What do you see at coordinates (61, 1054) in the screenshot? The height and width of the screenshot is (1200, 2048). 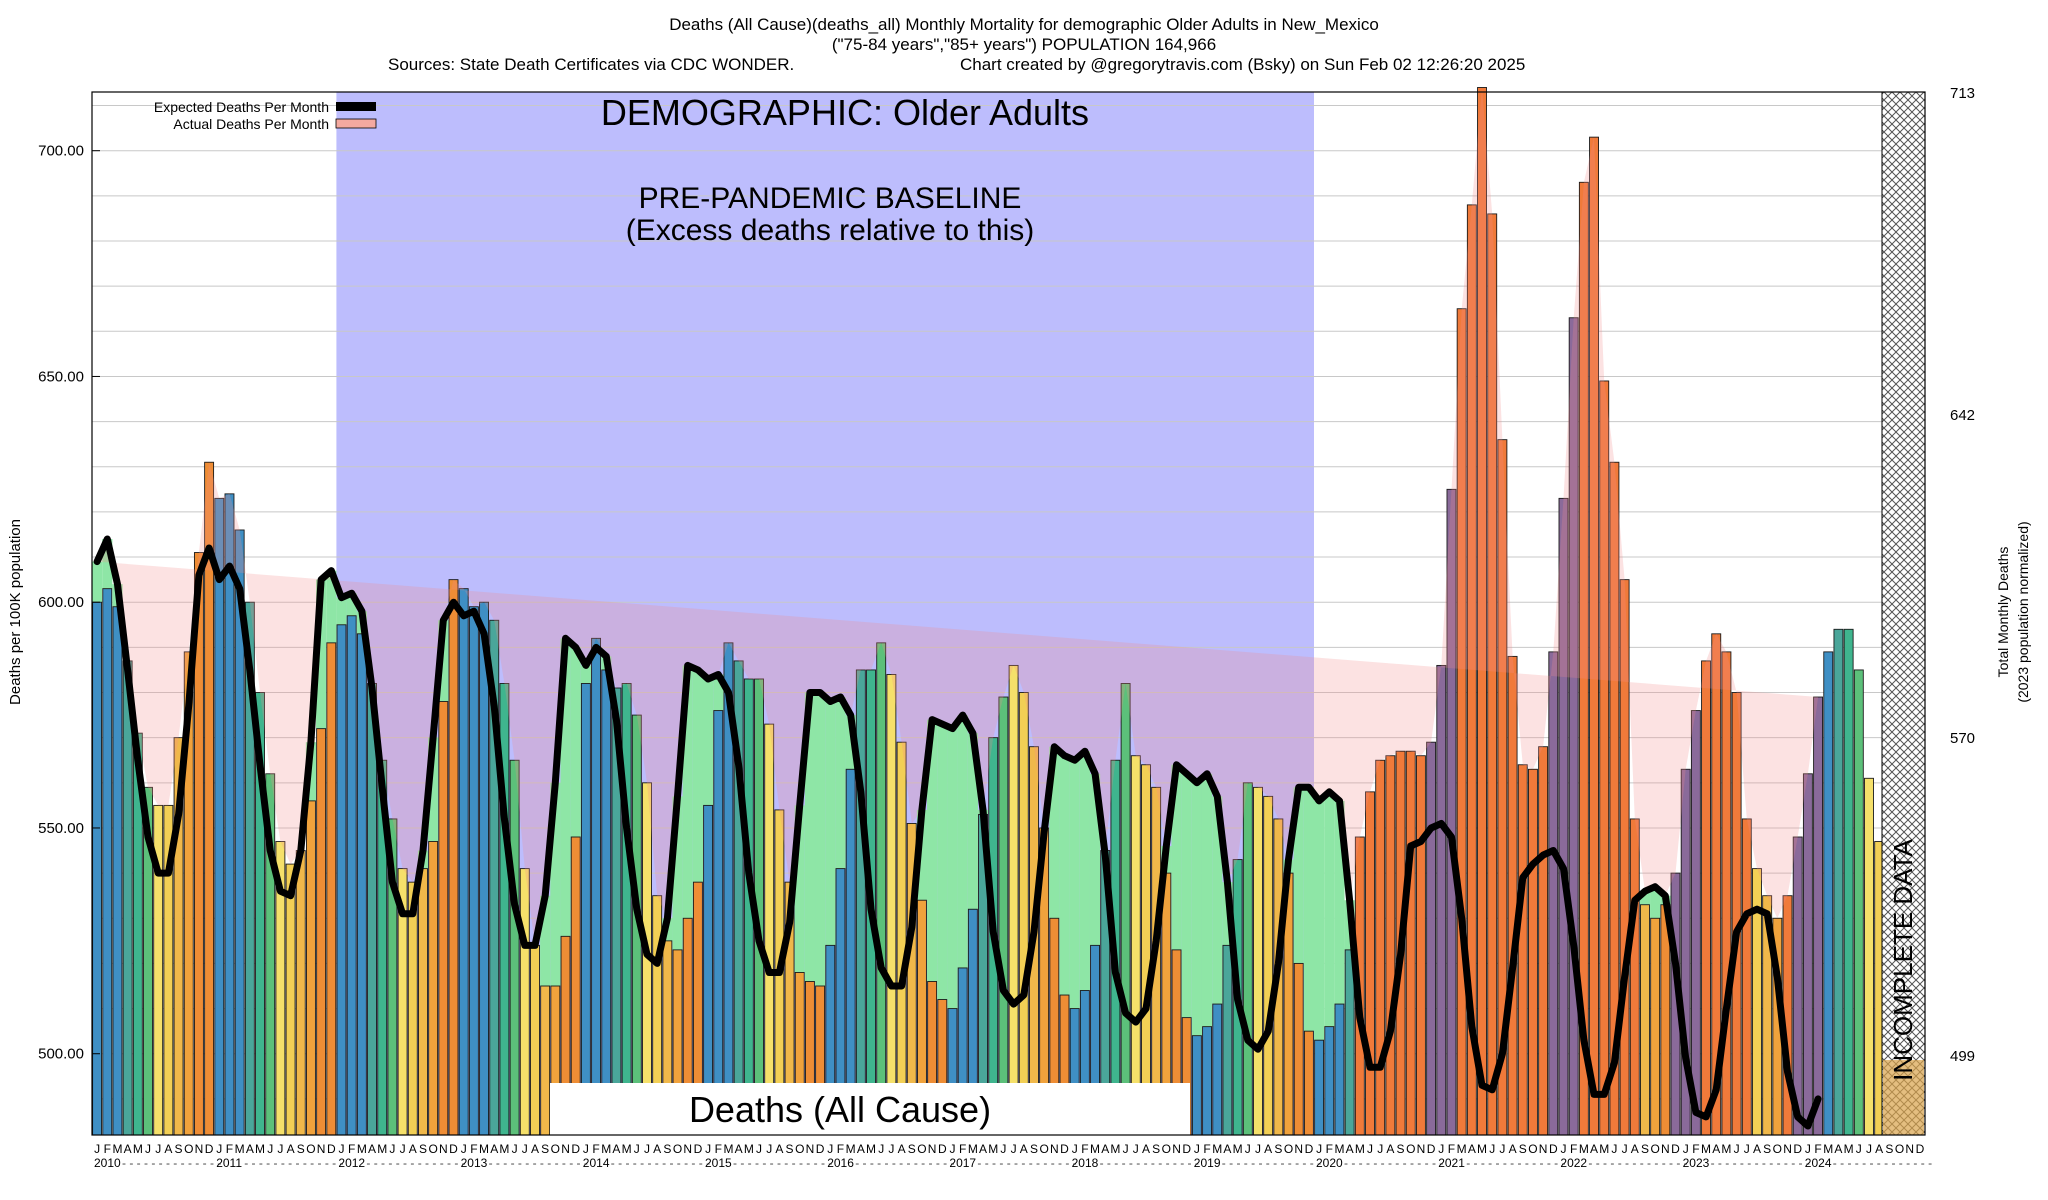 I see `y-tick-label: 500.00` at bounding box center [61, 1054].